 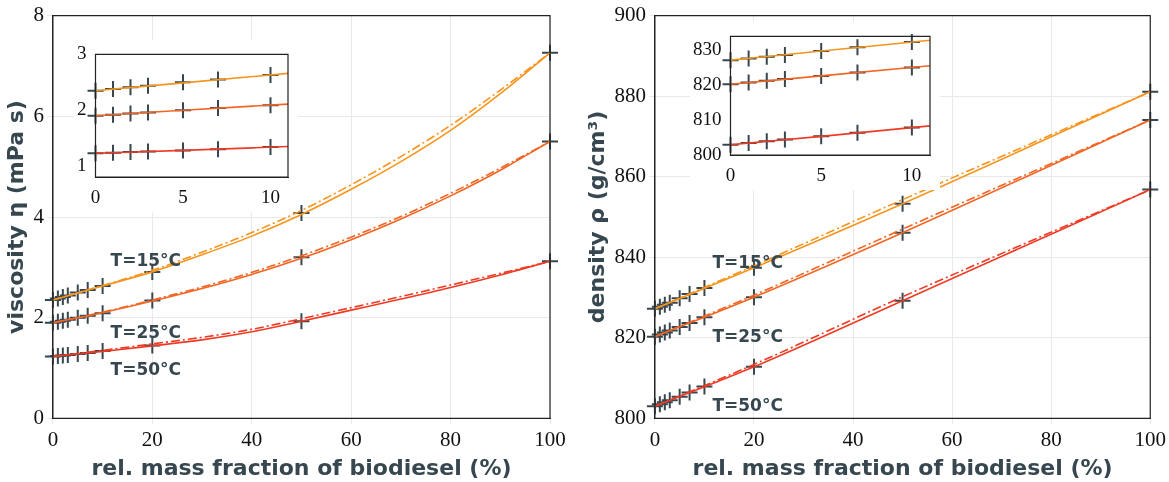 I want to click on y-tick-label: 3, so click(x=82, y=53).